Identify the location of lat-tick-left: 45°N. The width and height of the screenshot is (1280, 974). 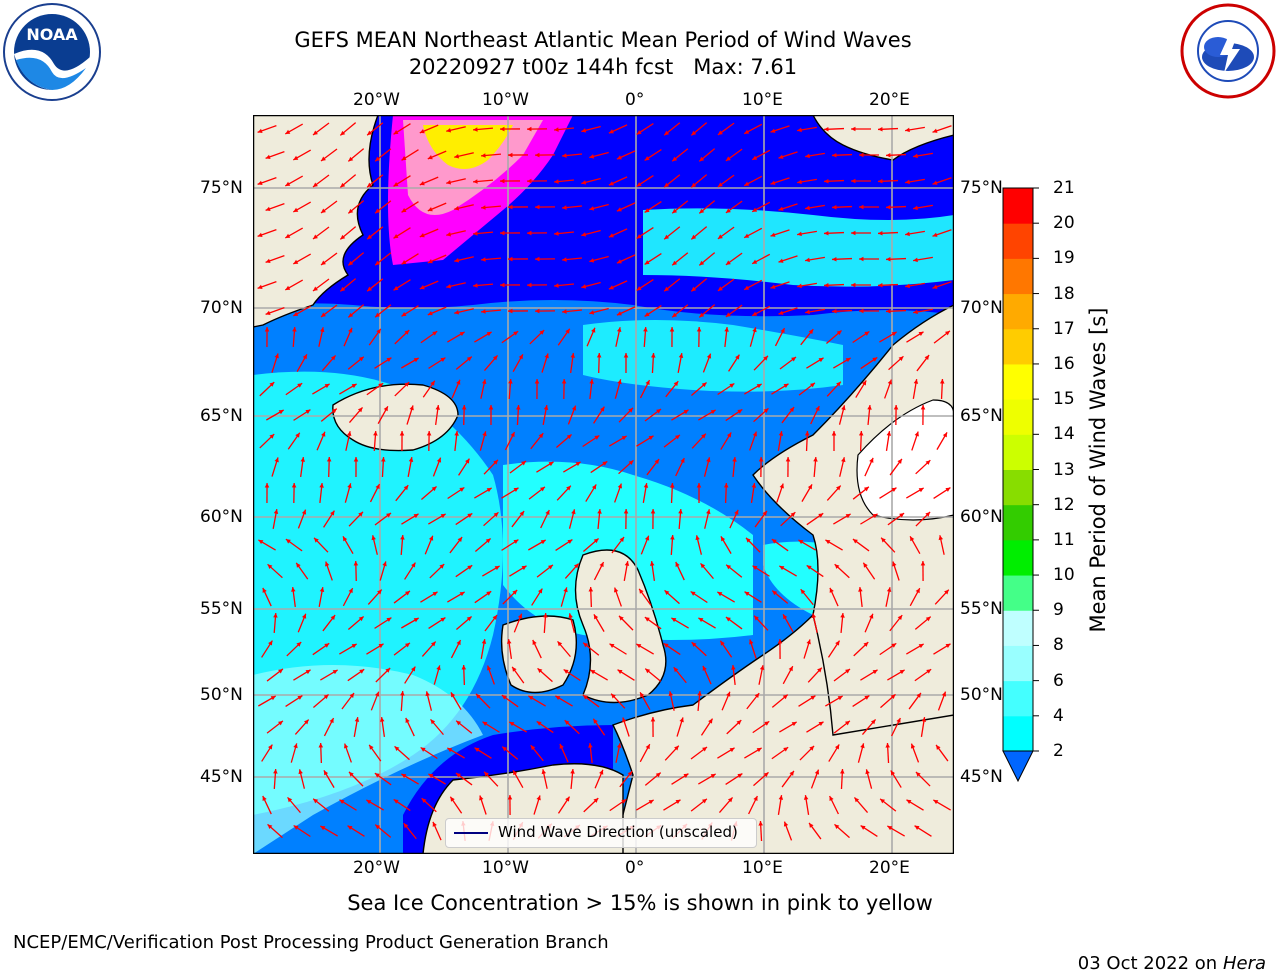
(221, 777).